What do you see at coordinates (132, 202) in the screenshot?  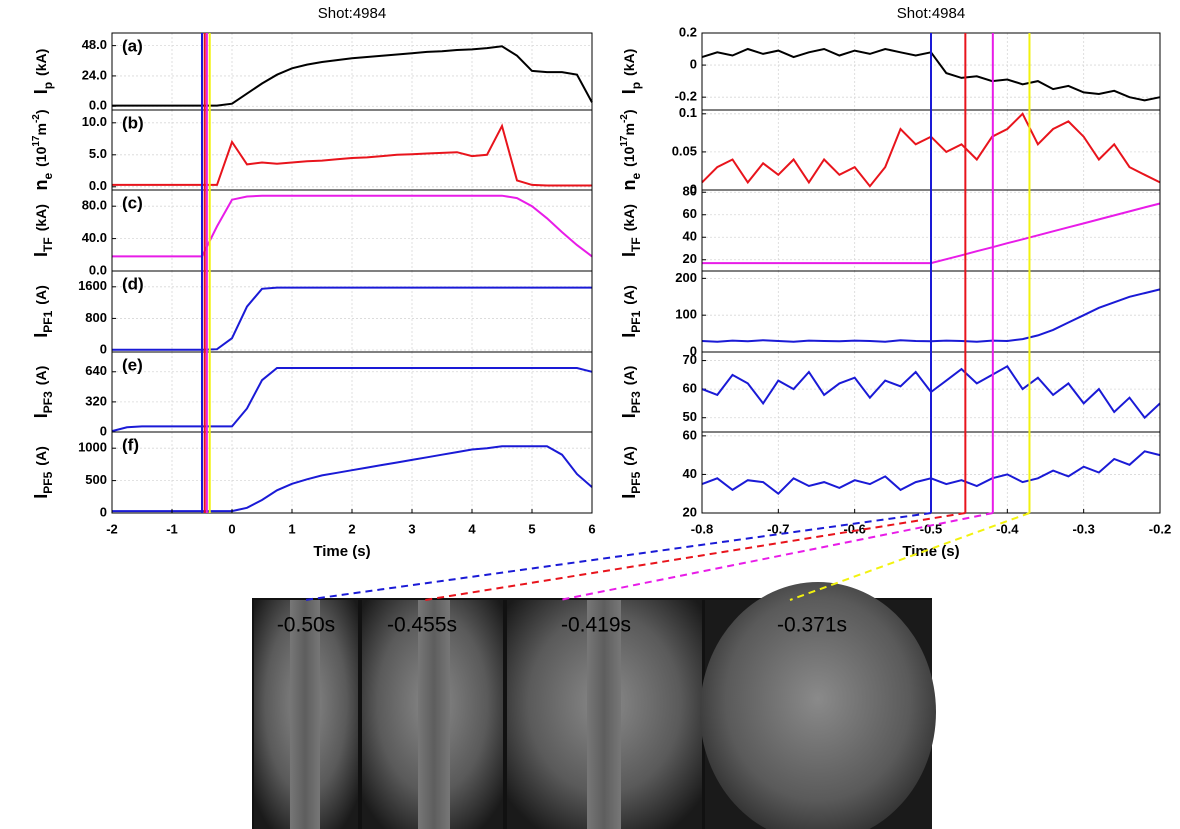 I see `panel-tag: (c)` at bounding box center [132, 202].